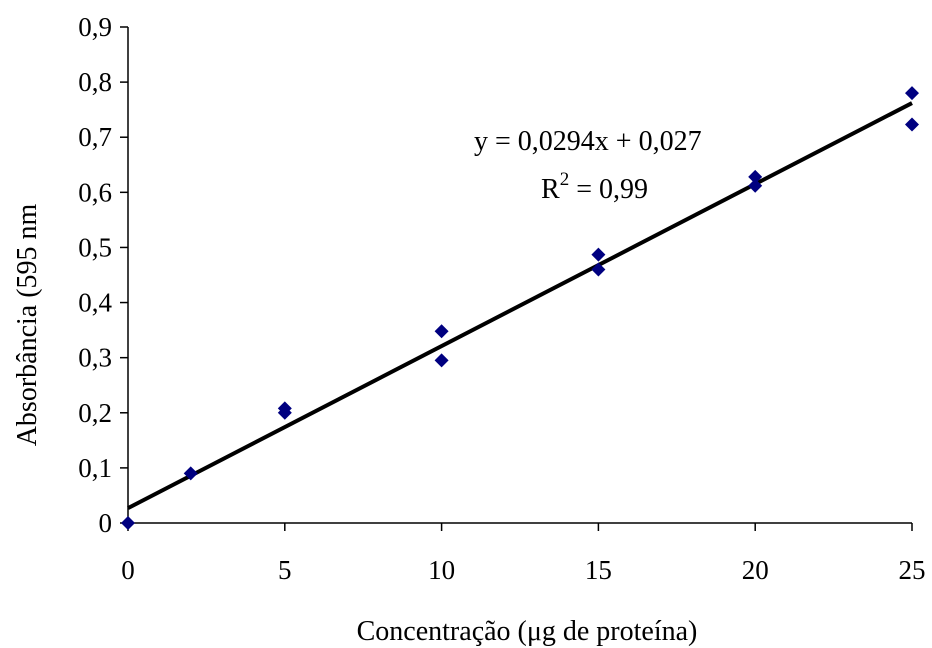 The image size is (932, 648). What do you see at coordinates (441, 570) in the screenshot?
I see `x-tick-label: 10` at bounding box center [441, 570].